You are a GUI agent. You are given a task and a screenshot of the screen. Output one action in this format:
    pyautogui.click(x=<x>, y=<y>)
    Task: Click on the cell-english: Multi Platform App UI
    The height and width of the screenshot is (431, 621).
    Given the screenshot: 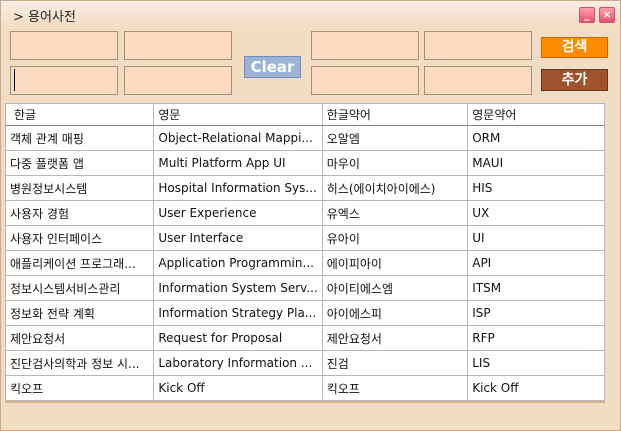 What is the action you would take?
    pyautogui.click(x=238, y=163)
    